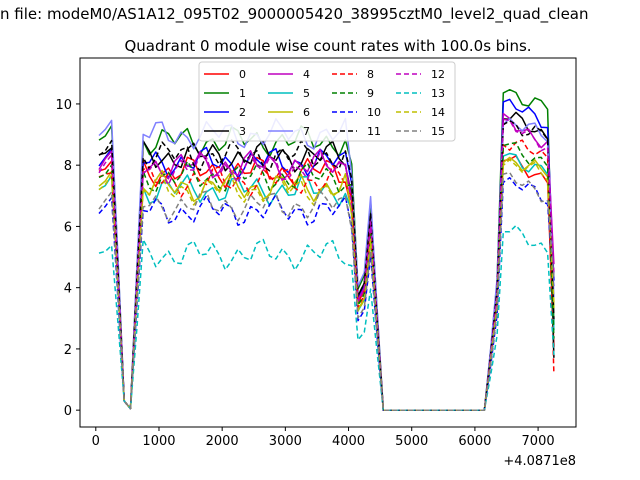 This screenshot has width=640, height=480. I want to click on legend-label-2: 2, so click(242, 112).